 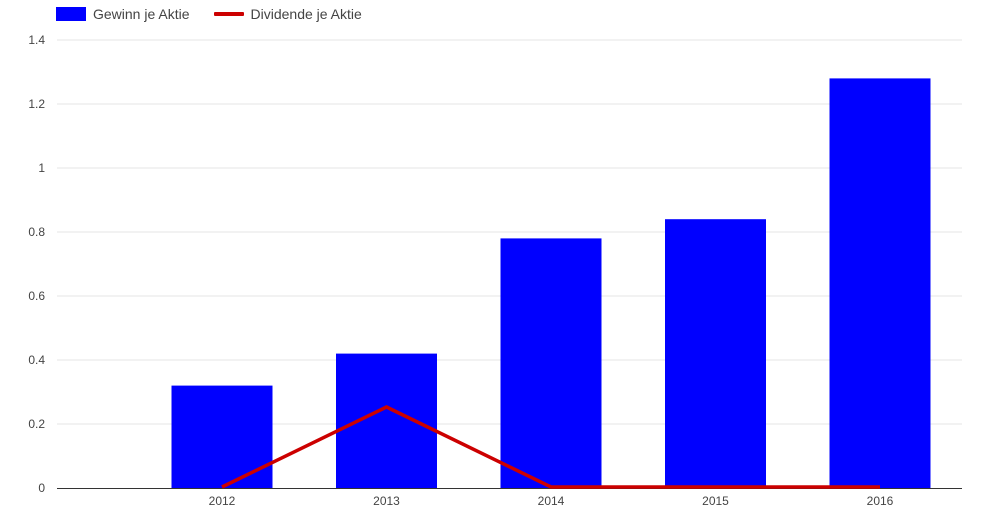 What do you see at coordinates (222, 501) in the screenshot?
I see `x-tick-label: 2012` at bounding box center [222, 501].